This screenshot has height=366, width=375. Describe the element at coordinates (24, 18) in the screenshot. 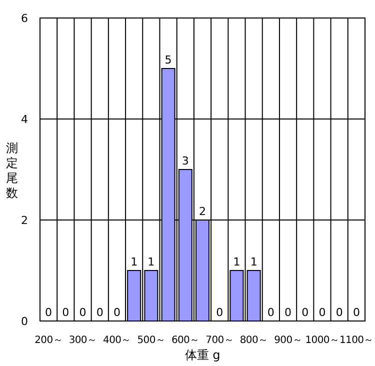

I see `y-tick-label: 6` at that location.